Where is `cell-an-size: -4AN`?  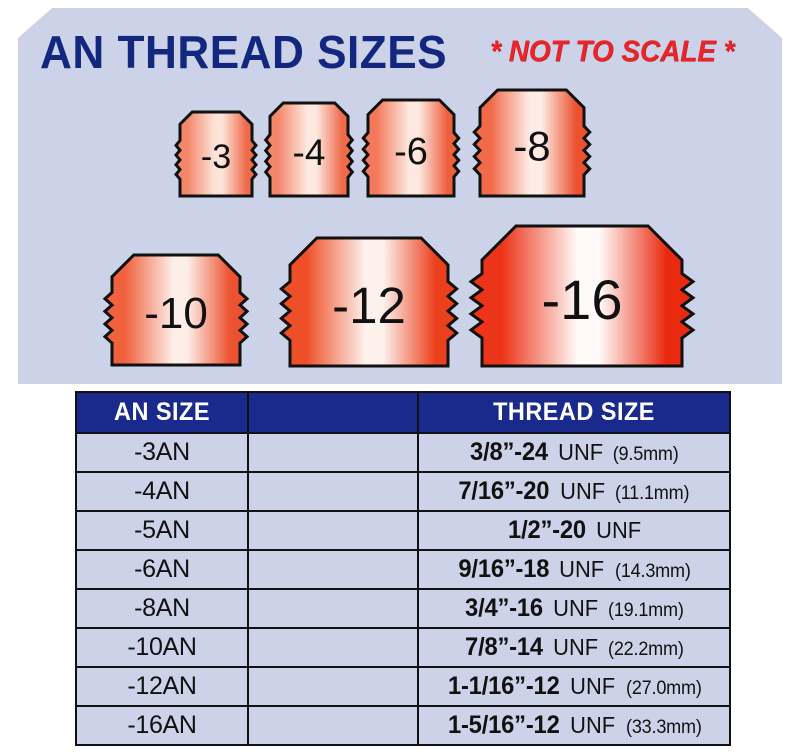
cell-an-size: -4AN is located at coordinates (162, 491).